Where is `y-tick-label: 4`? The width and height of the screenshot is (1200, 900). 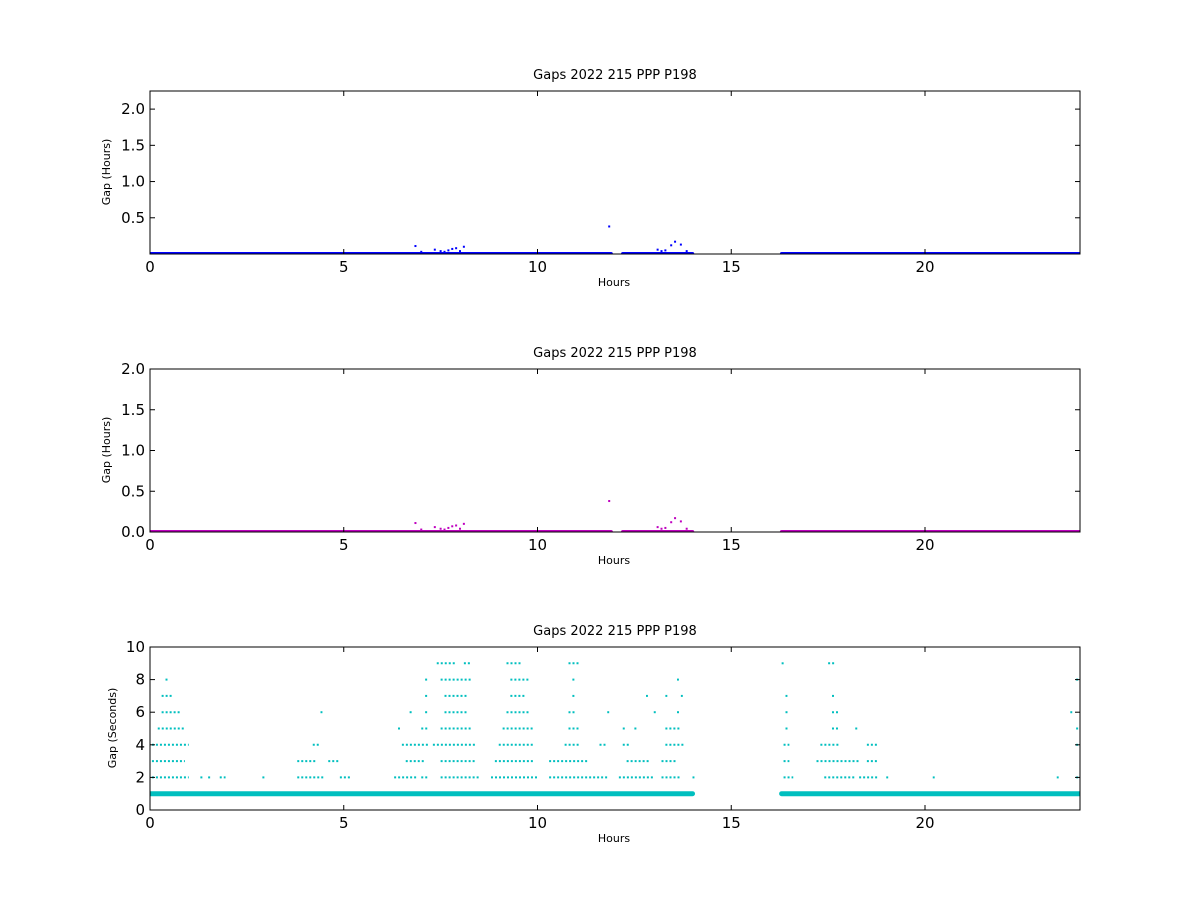
y-tick-label: 4 is located at coordinates (140, 745).